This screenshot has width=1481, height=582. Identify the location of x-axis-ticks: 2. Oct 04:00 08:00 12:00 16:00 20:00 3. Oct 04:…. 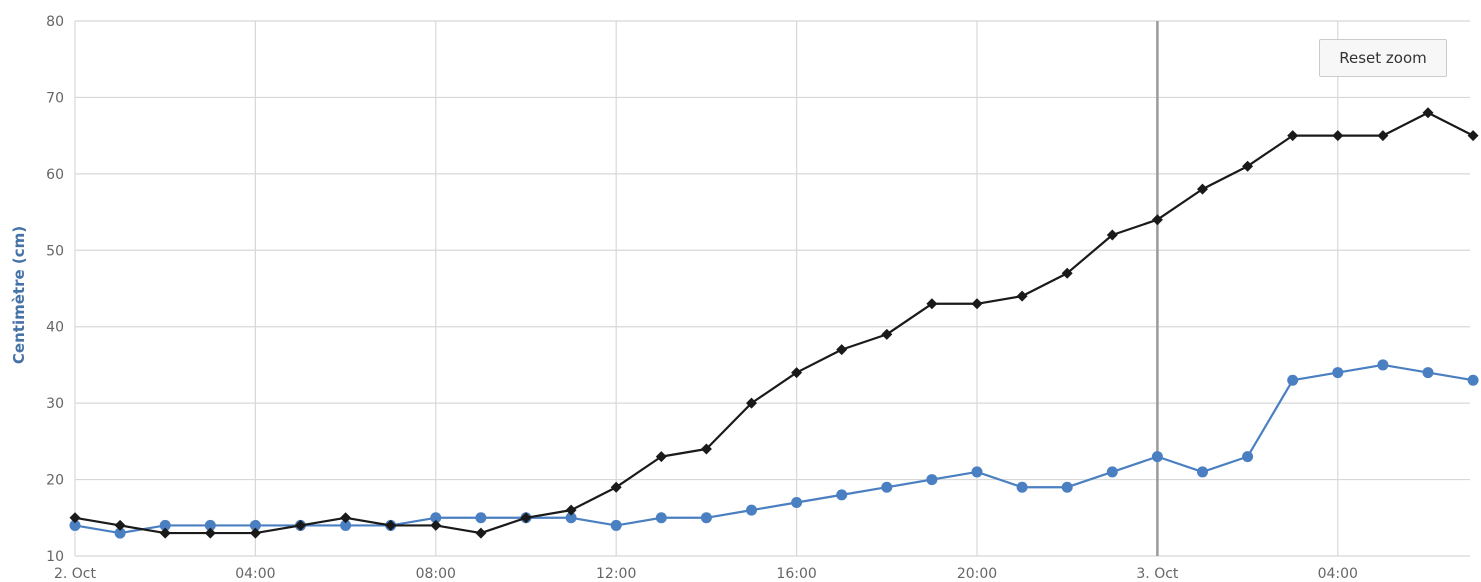
(706, 574).